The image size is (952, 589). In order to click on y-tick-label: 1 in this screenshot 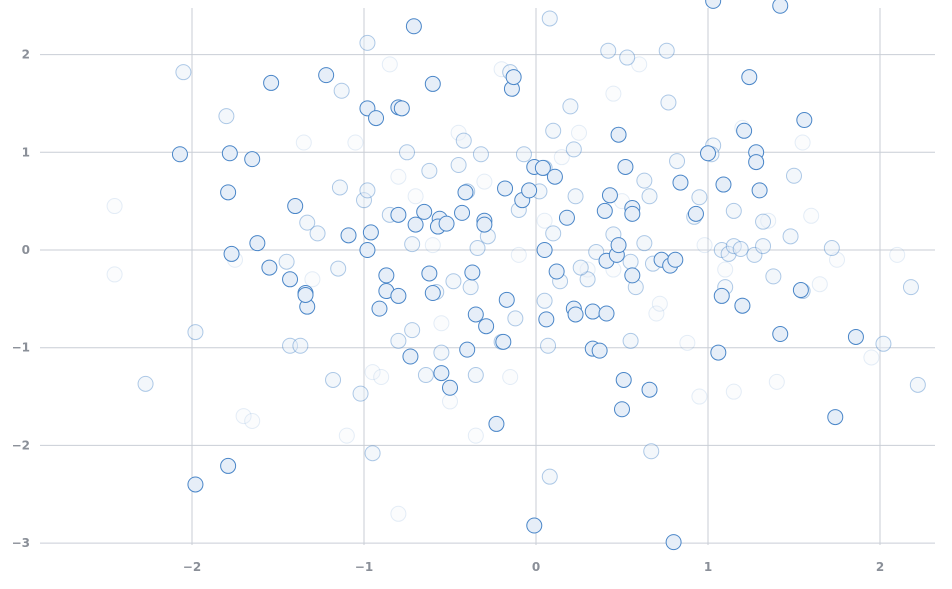, I will do `click(26, 152)`.